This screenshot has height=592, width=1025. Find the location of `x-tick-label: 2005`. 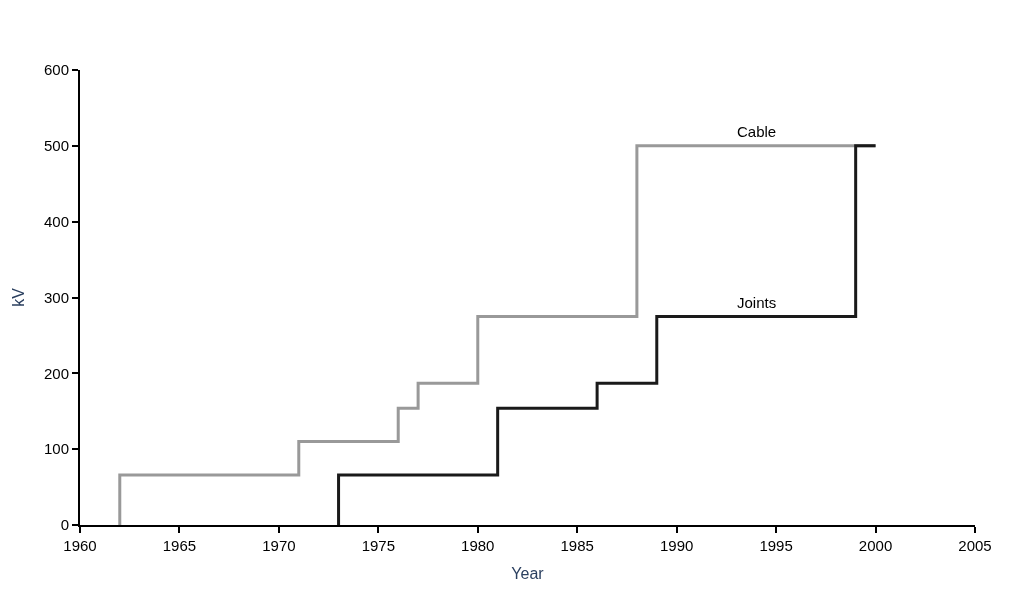

x-tick-label: 2005 is located at coordinates (975, 545).